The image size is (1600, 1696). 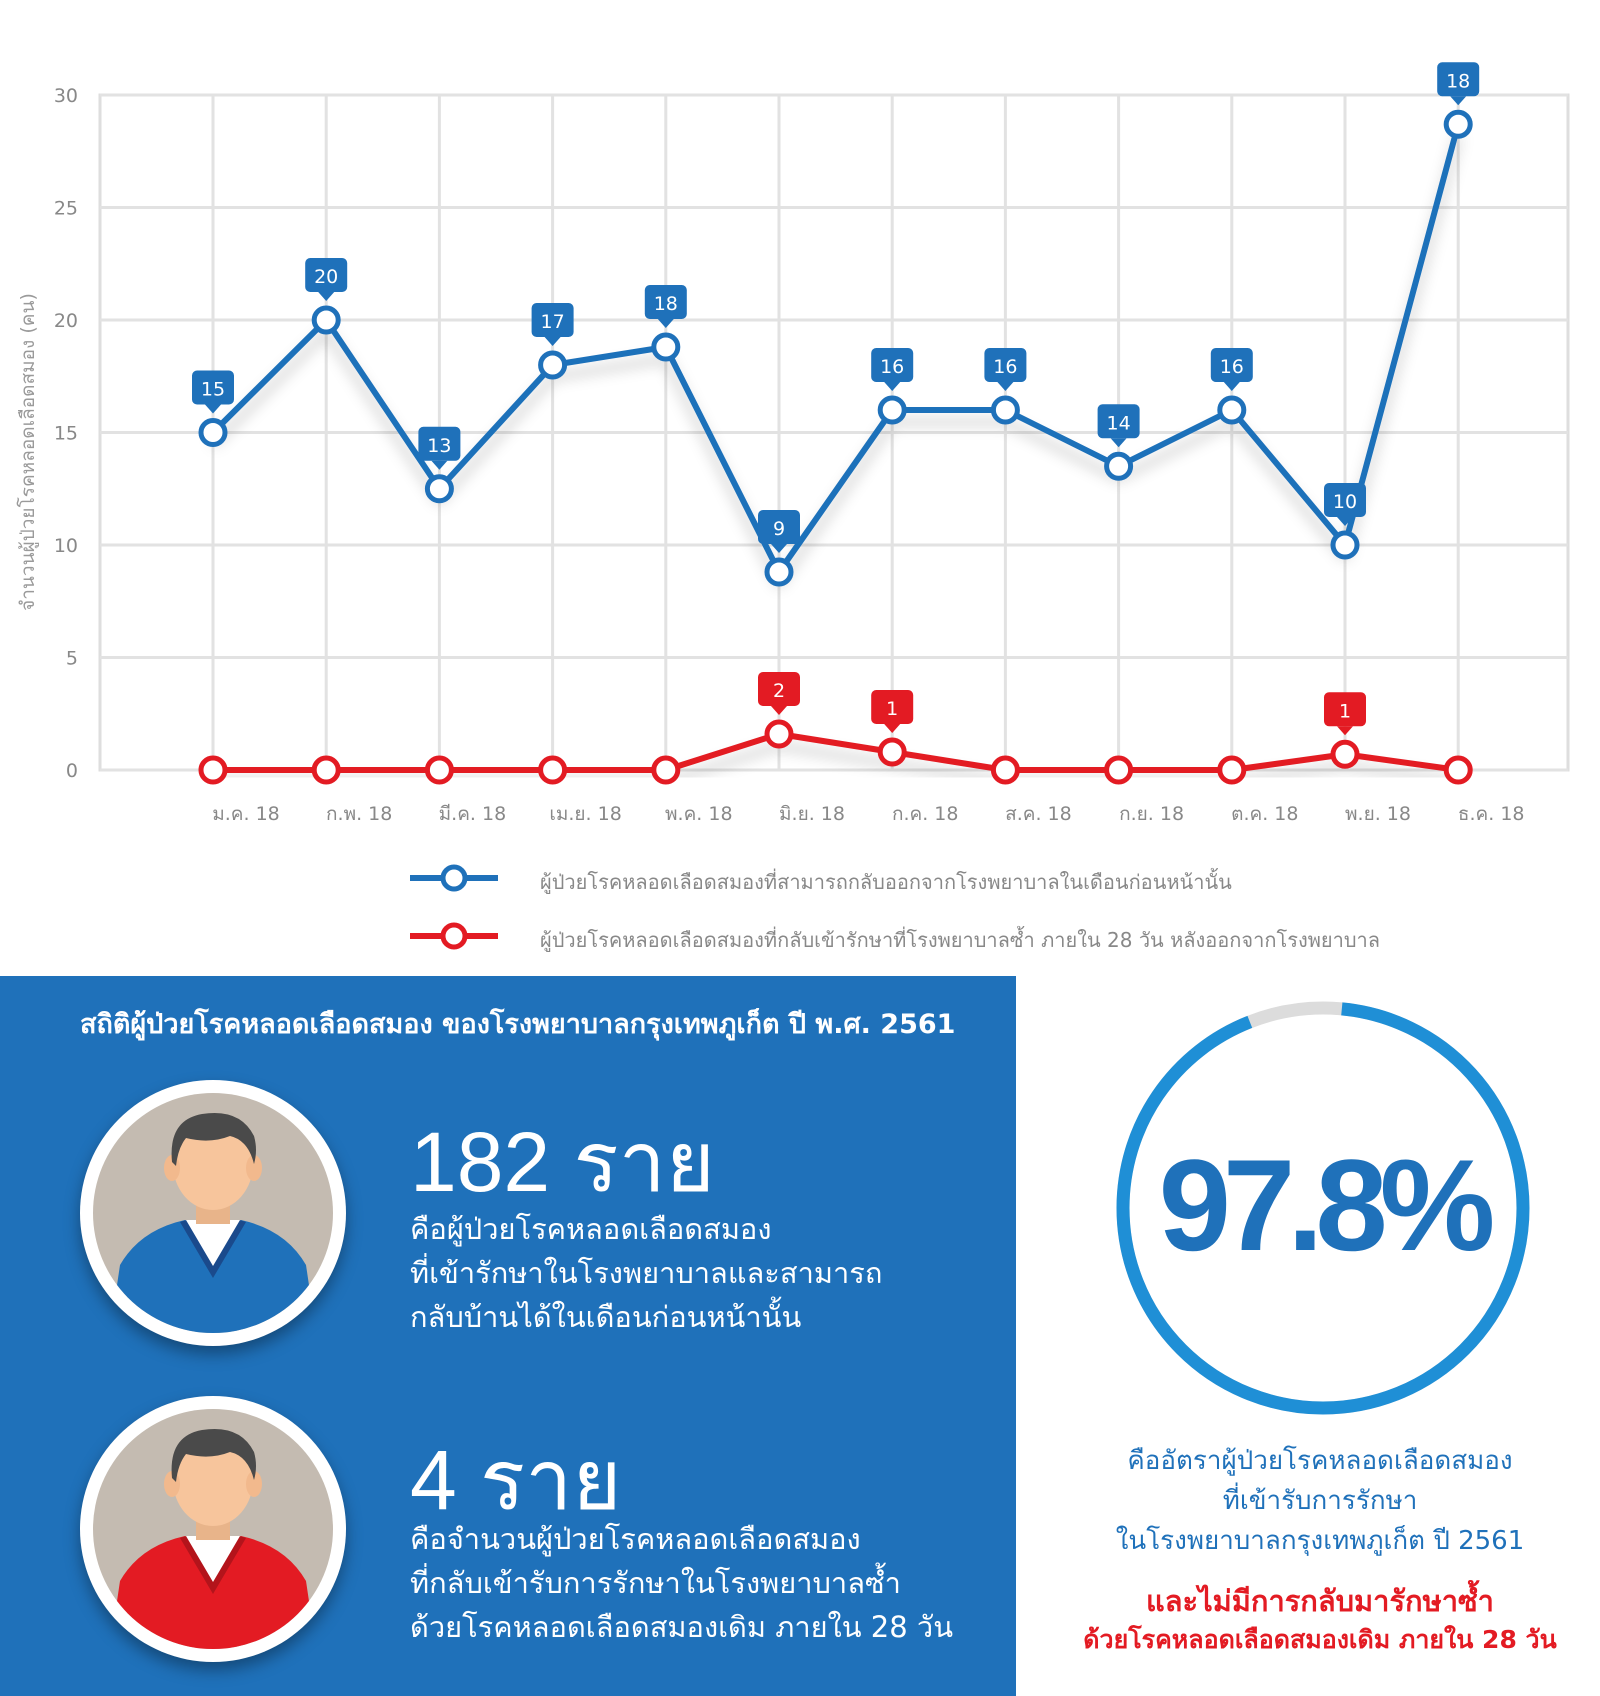 I want to click on x-tick-label: เม.ย. 18, so click(x=585, y=814).